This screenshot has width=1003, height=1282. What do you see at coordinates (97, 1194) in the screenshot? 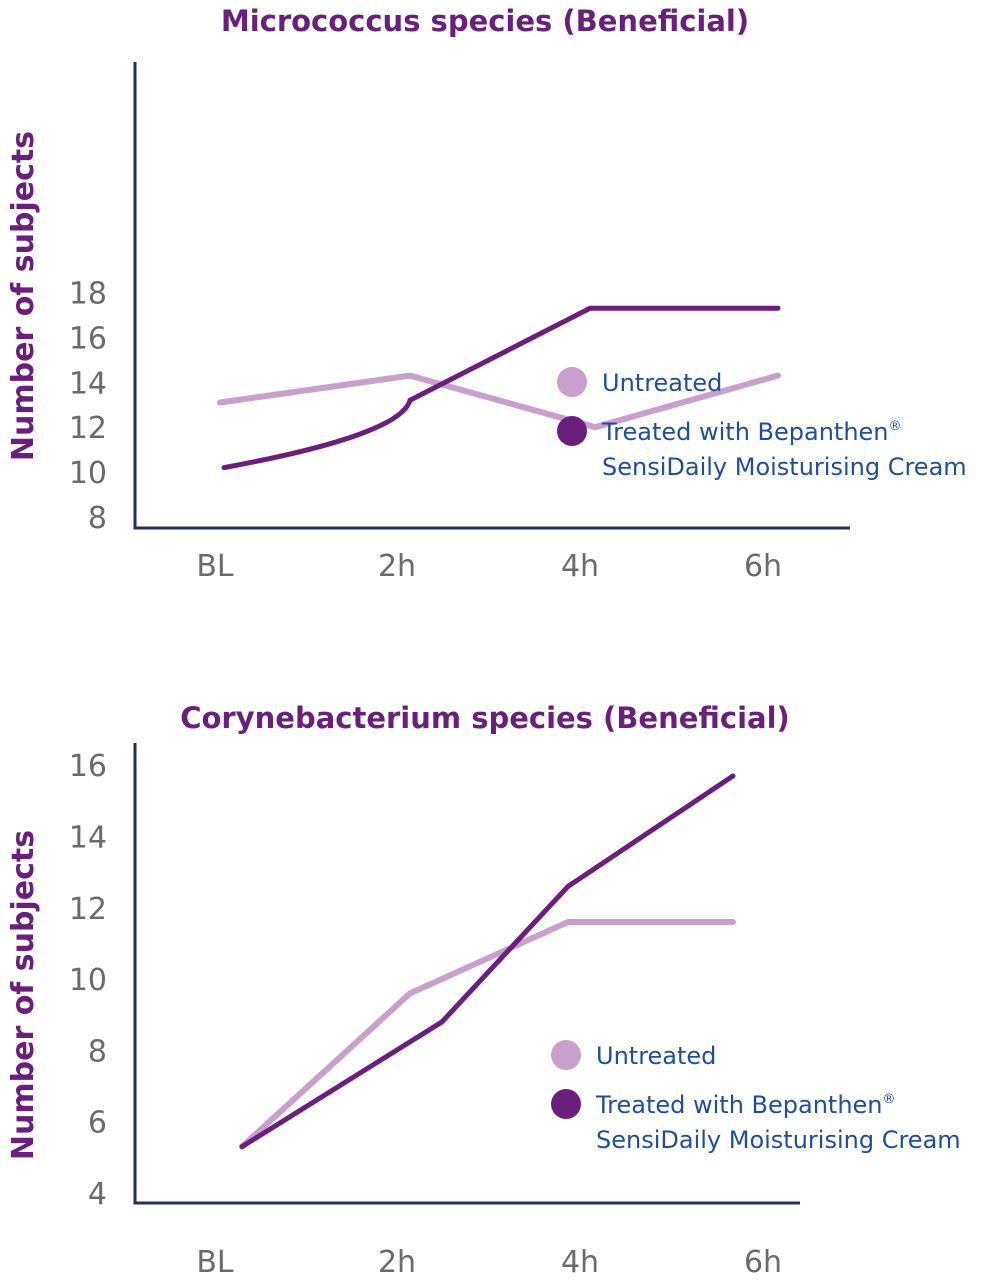
I see `y-tick-label: 4` at bounding box center [97, 1194].